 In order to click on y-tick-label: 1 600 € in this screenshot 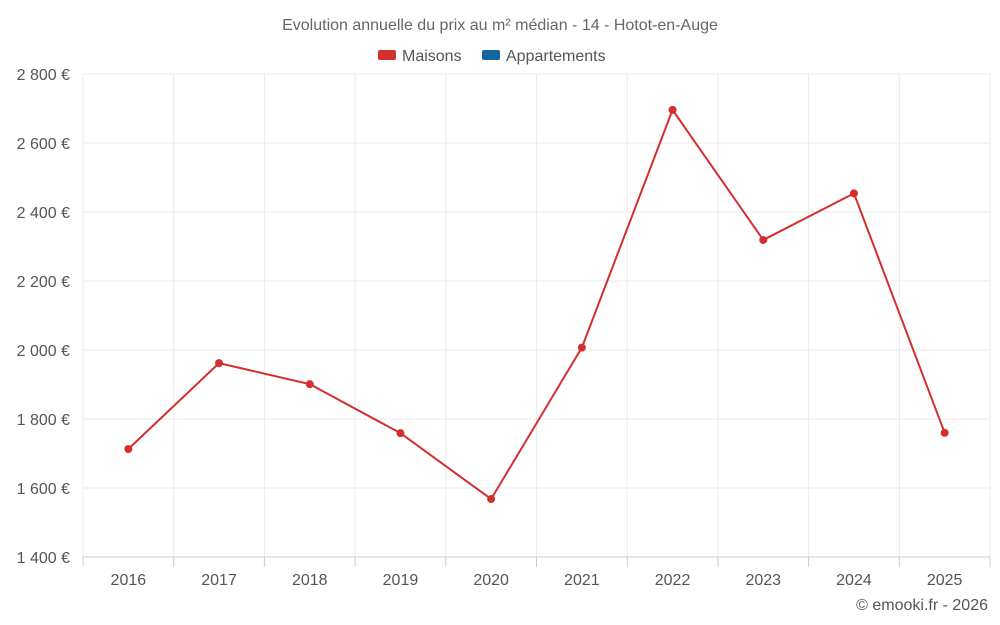, I will do `click(43, 489)`.